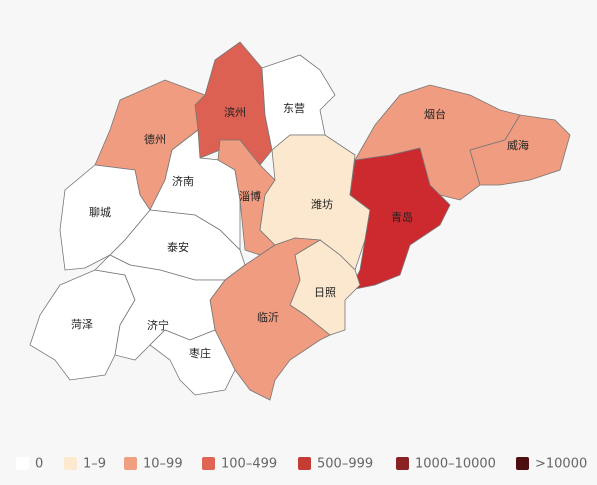 Image resolution: width=597 pixels, height=485 pixels. I want to click on region-label: 济南, so click(183, 181).